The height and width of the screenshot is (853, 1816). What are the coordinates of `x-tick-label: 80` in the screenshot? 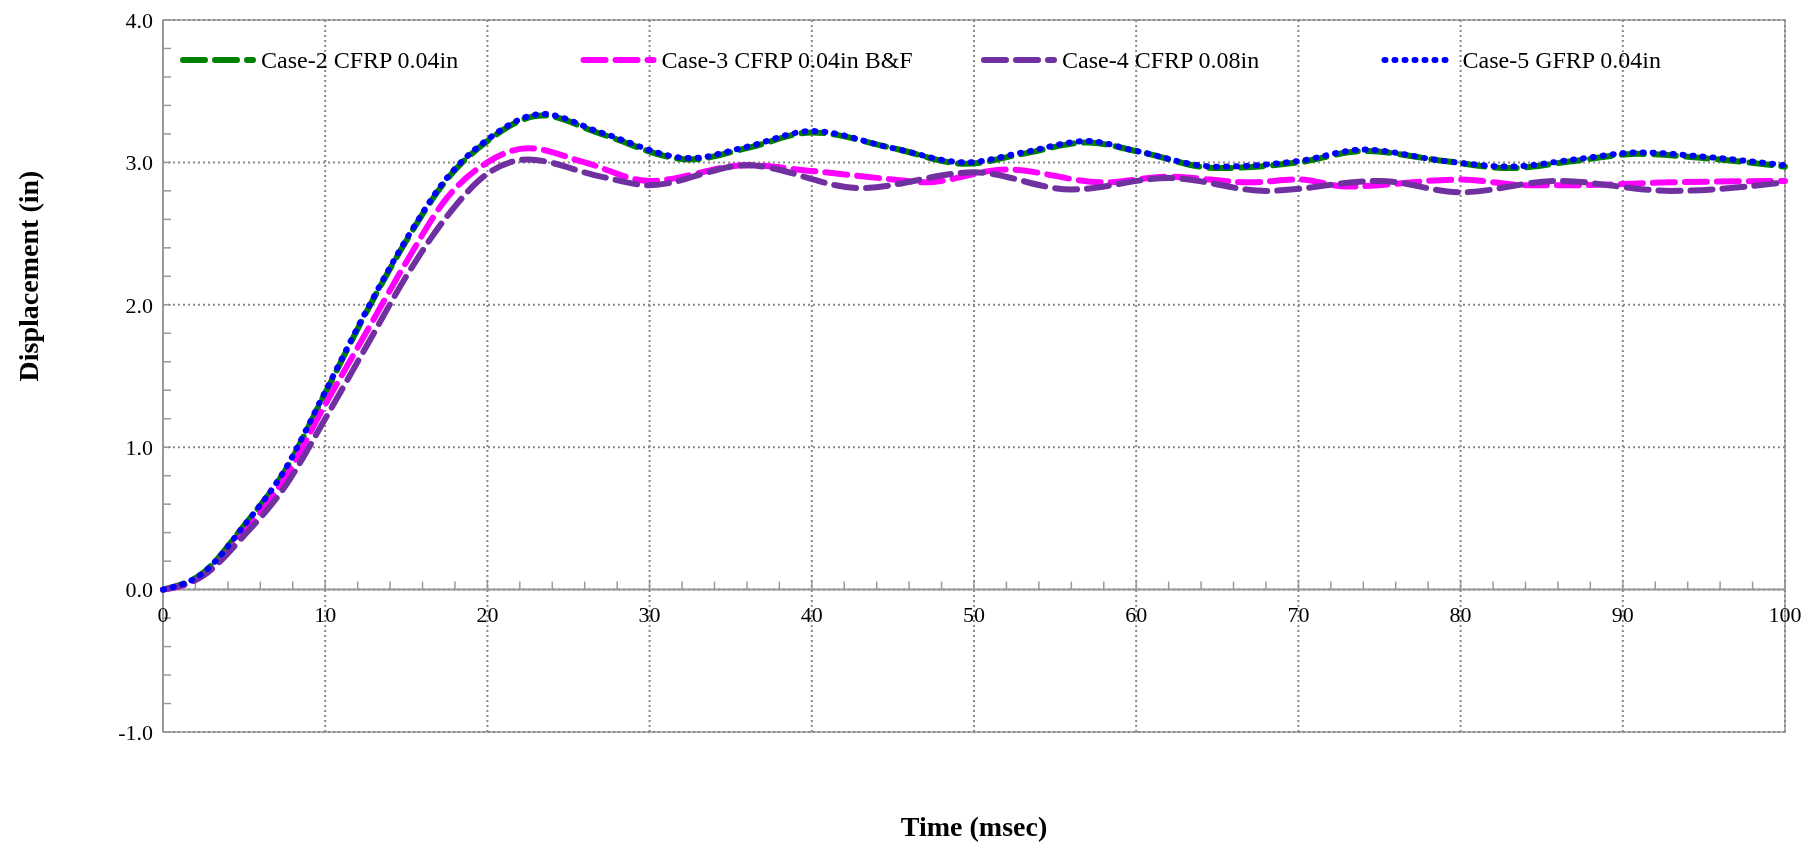 It's located at (1460, 614).